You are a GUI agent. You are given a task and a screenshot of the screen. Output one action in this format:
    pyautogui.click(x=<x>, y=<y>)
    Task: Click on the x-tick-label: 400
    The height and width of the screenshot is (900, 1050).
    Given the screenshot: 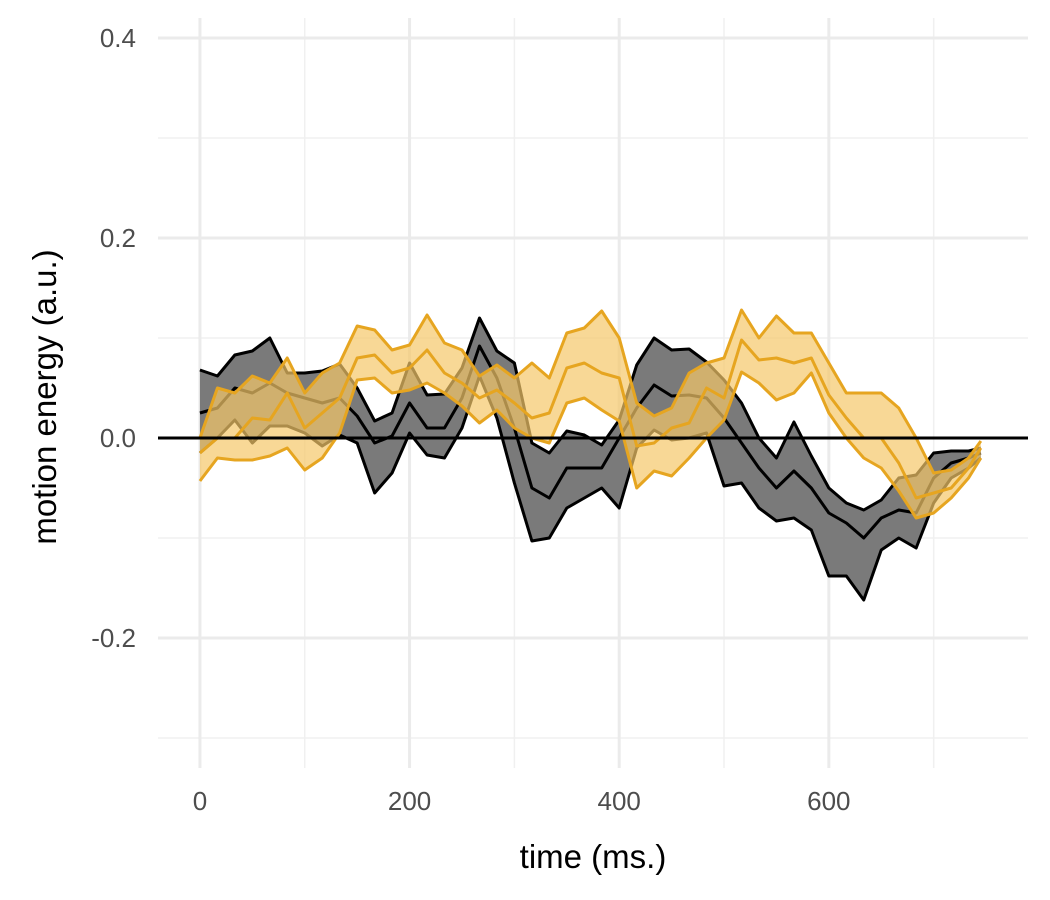 What is the action you would take?
    pyautogui.click(x=619, y=801)
    